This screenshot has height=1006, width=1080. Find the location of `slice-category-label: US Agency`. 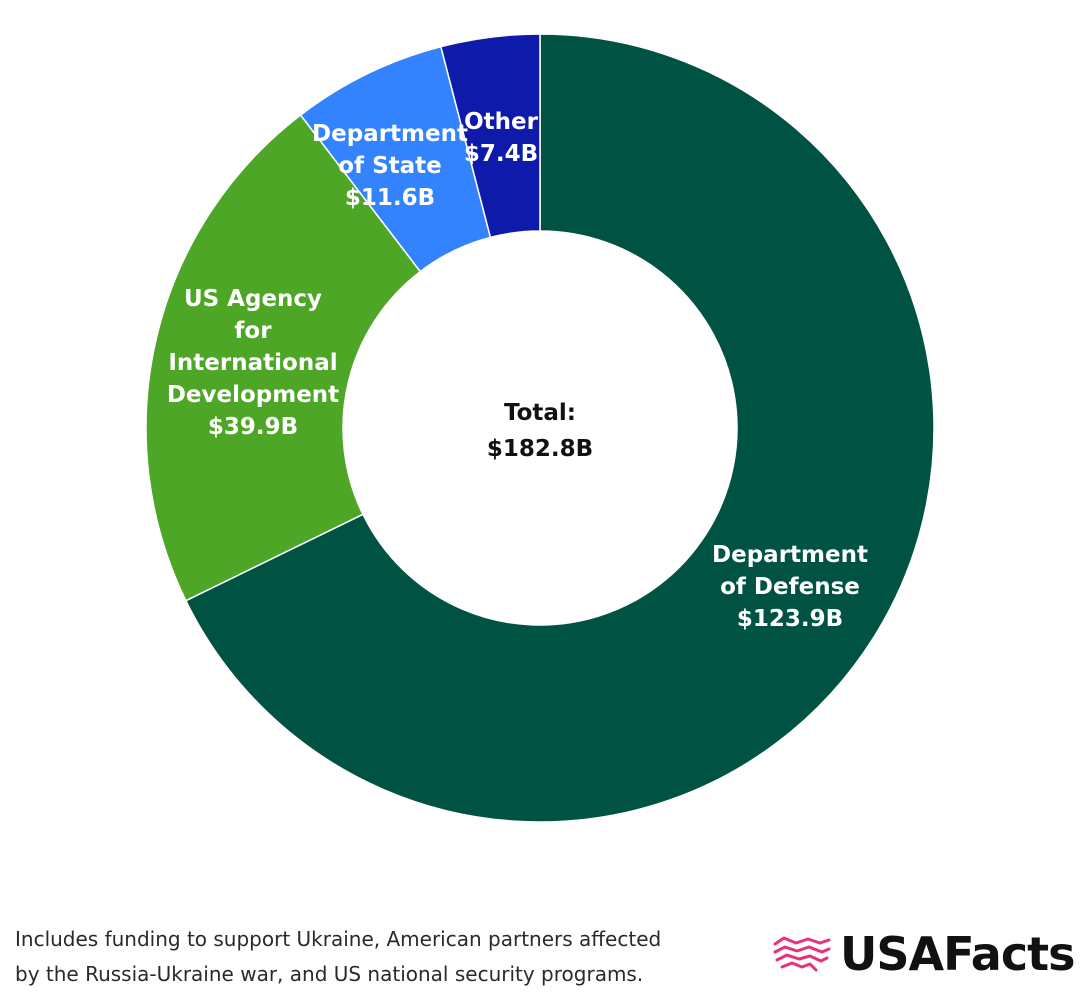

slice-category-label: US Agency is located at coordinates (253, 299).